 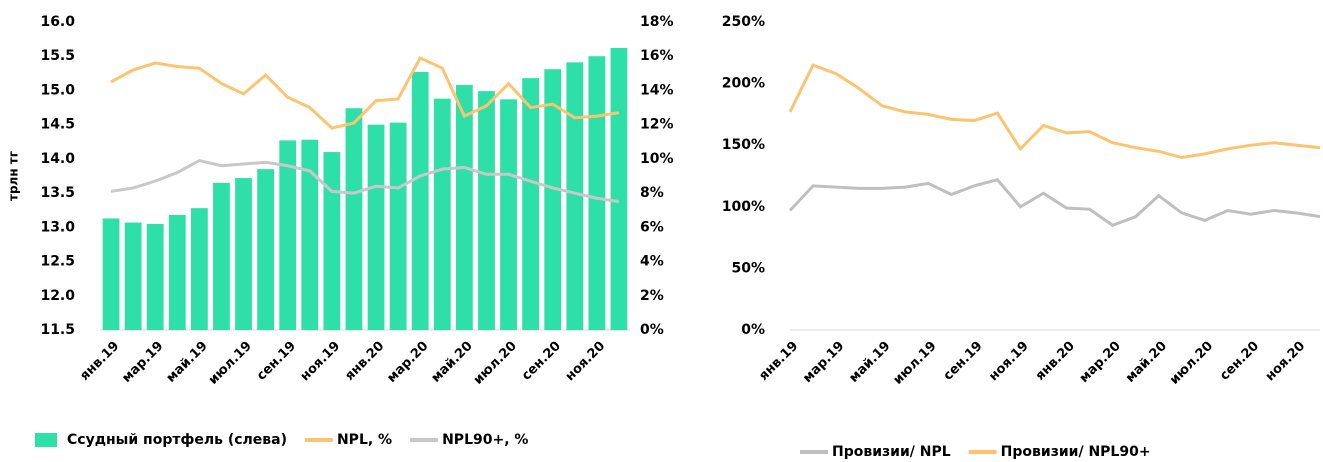 I want to click on y2-tick-label: 4%, so click(x=652, y=262).